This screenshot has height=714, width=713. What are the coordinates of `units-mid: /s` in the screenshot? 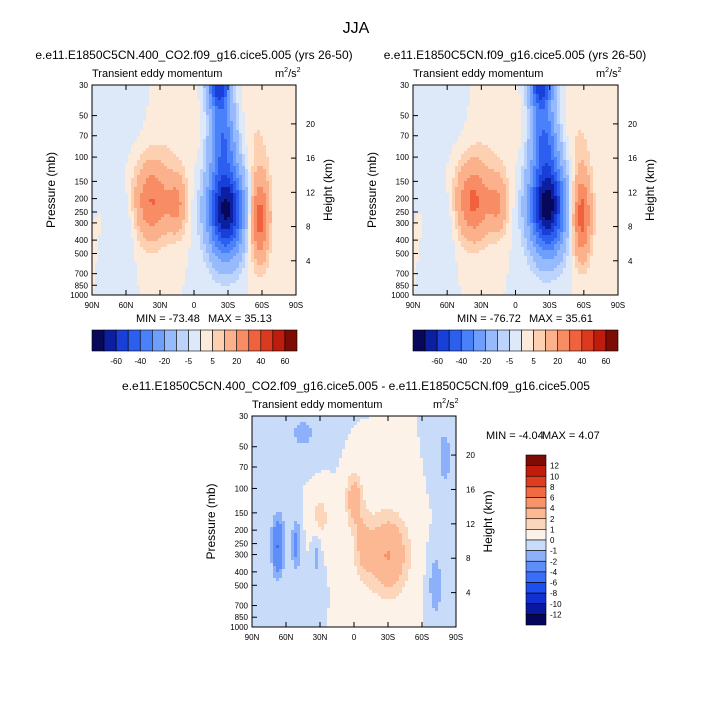 It's located at (292, 74).